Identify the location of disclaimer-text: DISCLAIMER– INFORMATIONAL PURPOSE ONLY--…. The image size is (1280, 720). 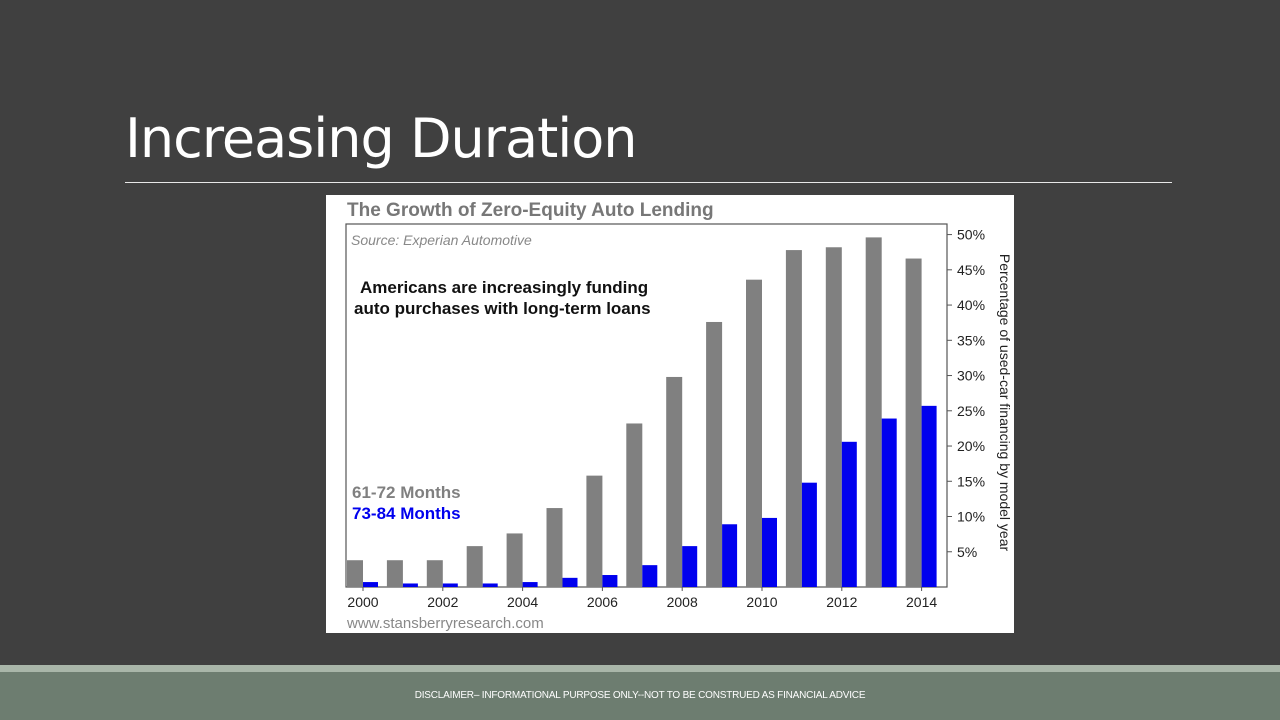
(640, 695).